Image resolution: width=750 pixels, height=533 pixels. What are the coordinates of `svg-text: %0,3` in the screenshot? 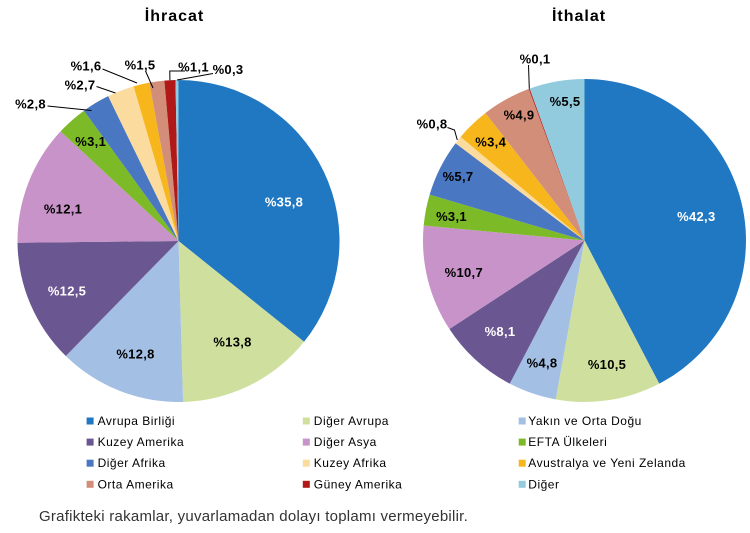 It's located at (228, 69).